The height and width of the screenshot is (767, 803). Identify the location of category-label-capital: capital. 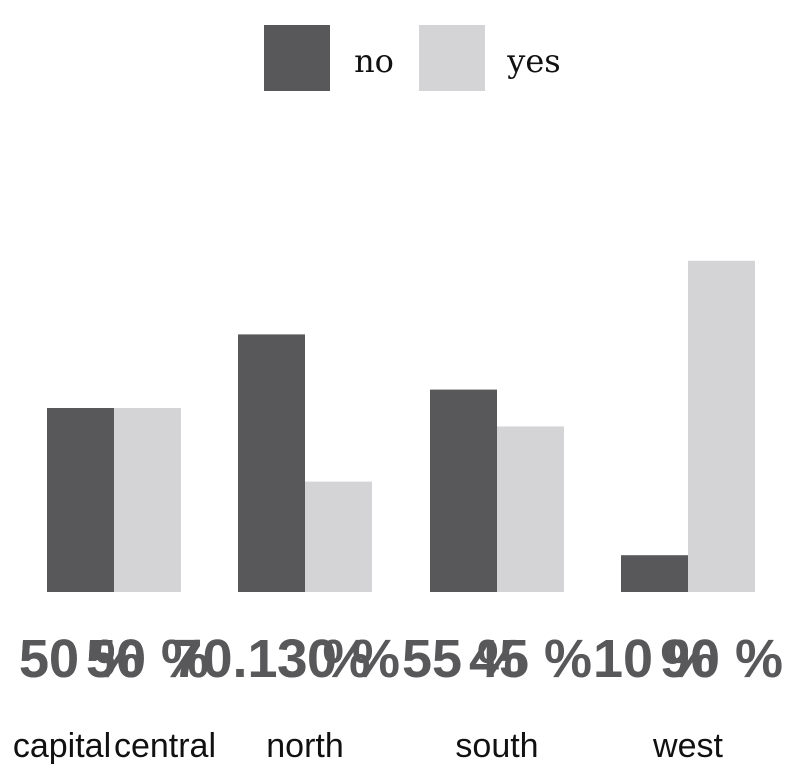
(62, 746).